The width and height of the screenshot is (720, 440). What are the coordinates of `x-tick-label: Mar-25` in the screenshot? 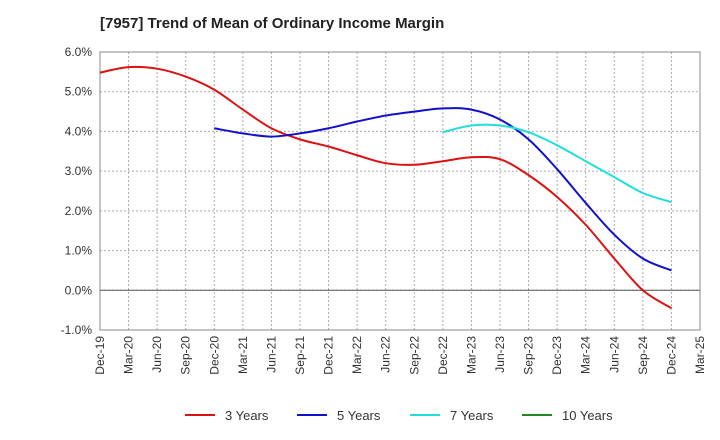 It's located at (700, 355).